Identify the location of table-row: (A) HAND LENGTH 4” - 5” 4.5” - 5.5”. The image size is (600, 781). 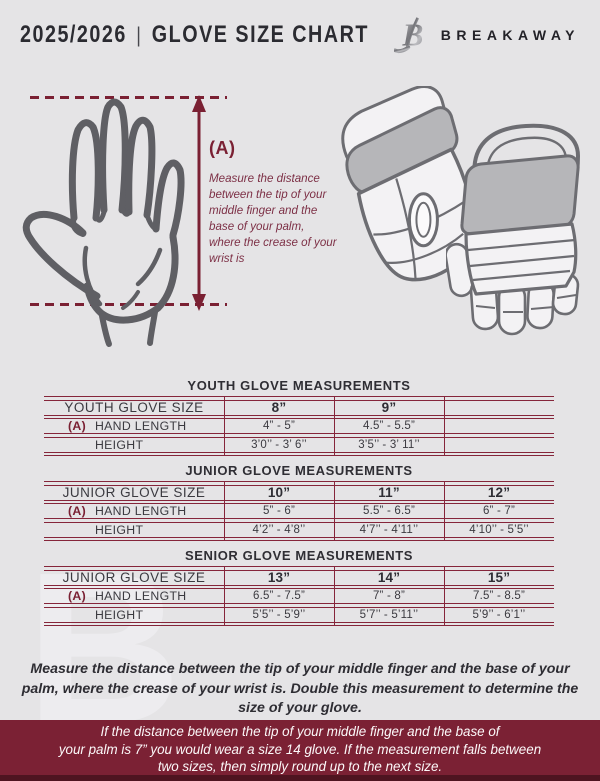
(299, 426).